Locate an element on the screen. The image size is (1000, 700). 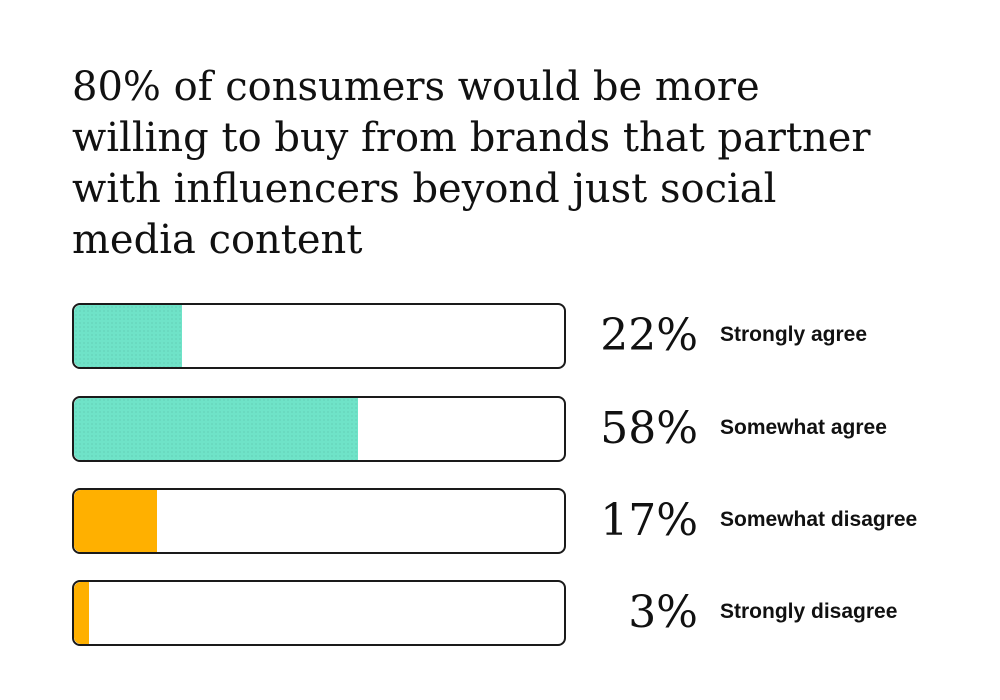
bar-row-strongly-disagree: 3% Strongly disagree is located at coordinates (522, 613).